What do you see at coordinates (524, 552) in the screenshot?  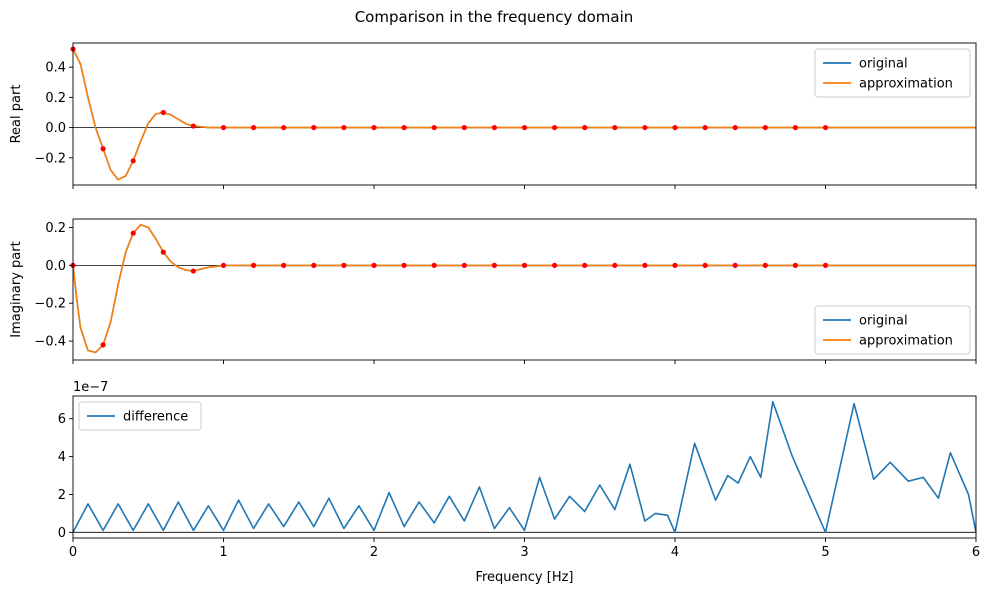 I see `x-tick-label: 3` at bounding box center [524, 552].